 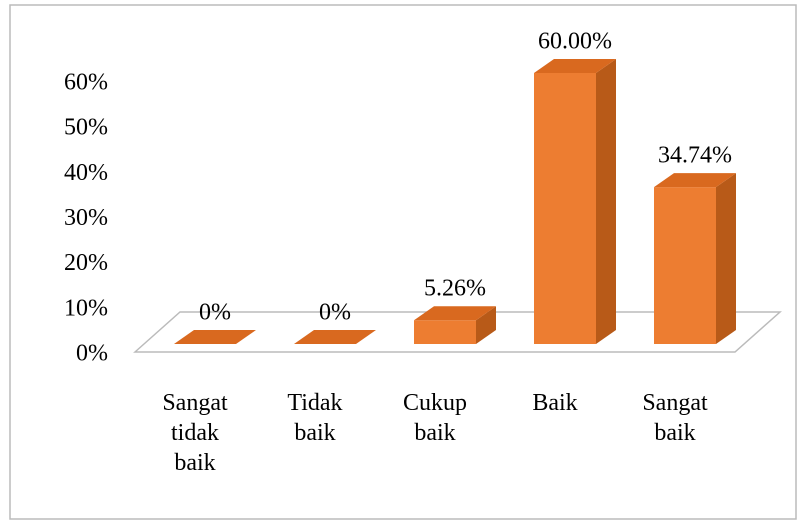 I want to click on x-tick-label: Cukup baik, so click(x=434, y=418).